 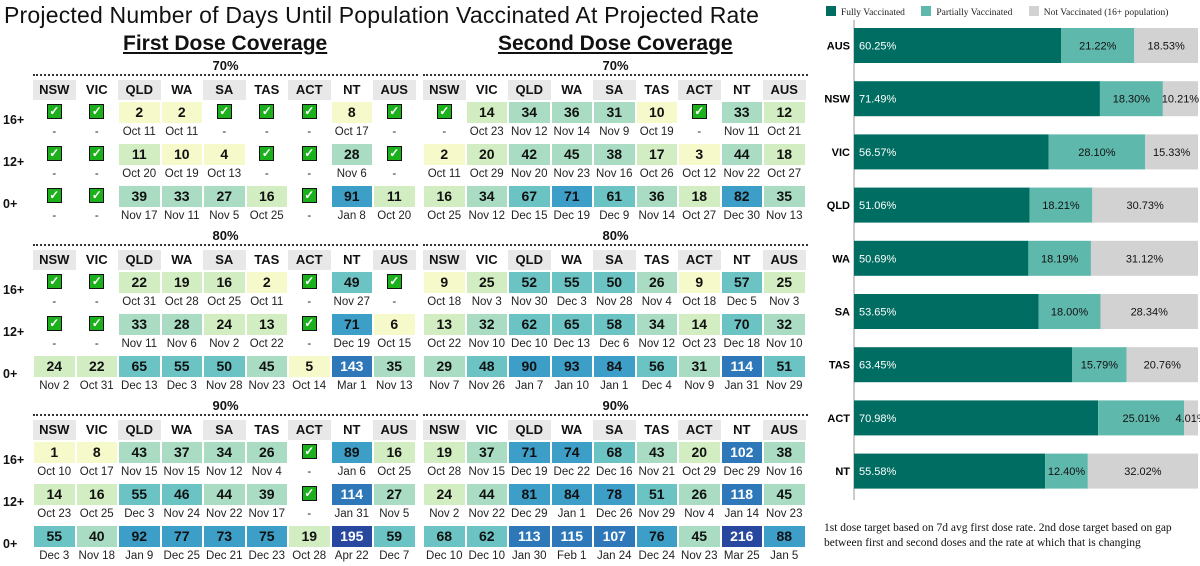 I want to click on date-value: Oct 17, so click(x=351, y=132).